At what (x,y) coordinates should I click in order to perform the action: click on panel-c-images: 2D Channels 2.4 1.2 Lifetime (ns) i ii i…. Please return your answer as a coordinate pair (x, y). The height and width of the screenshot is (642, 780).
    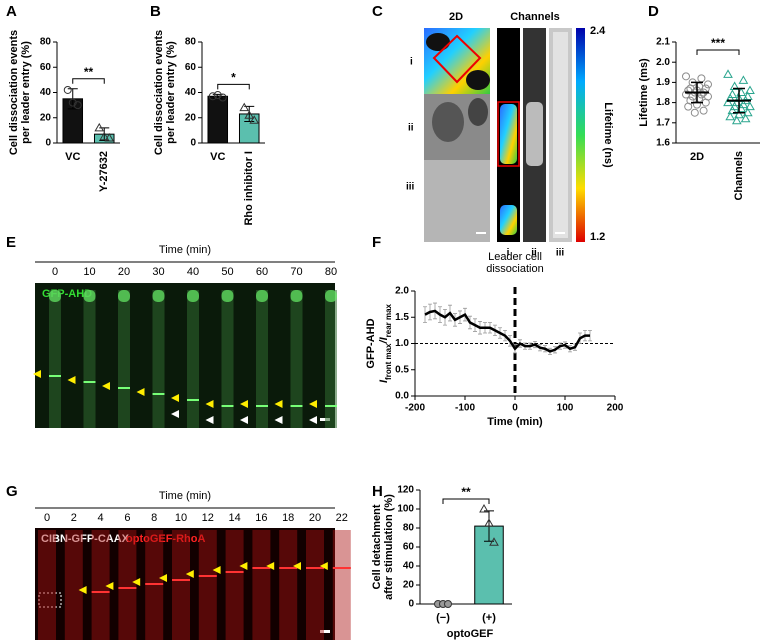
    Looking at the image, I should click on (510, 135).